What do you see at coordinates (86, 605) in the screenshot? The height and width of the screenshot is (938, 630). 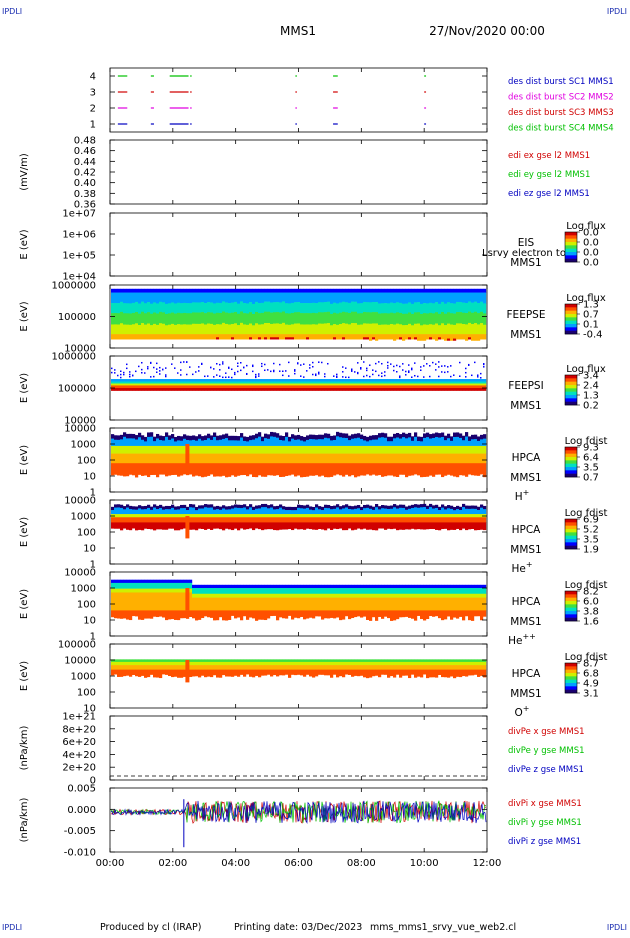 I see `y-tick-label: 100` at bounding box center [86, 605].